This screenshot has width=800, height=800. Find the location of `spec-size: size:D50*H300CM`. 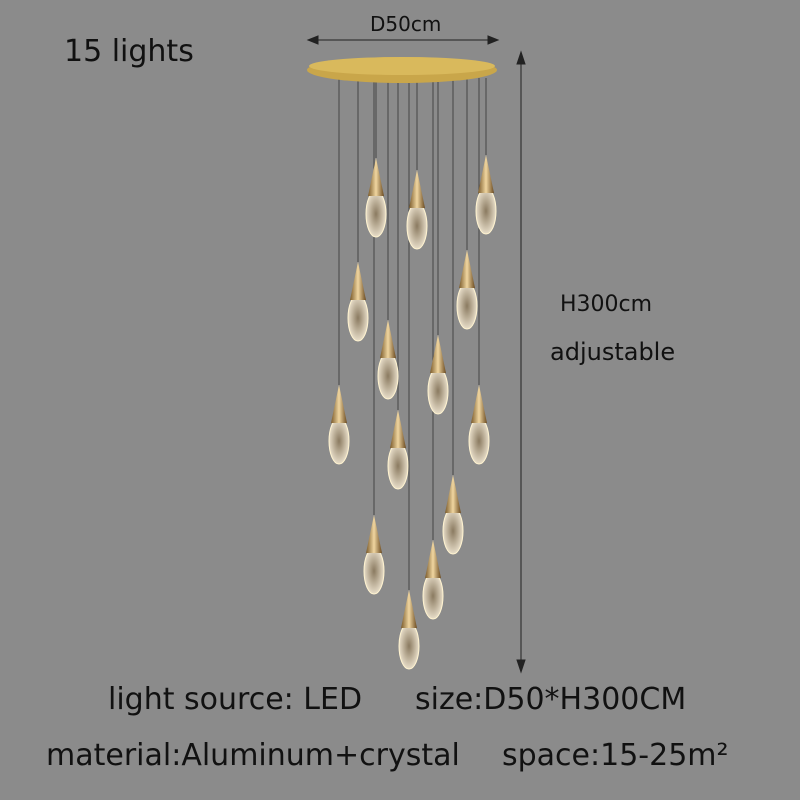

spec-size: size:D50*H300CM is located at coordinates (551, 699).